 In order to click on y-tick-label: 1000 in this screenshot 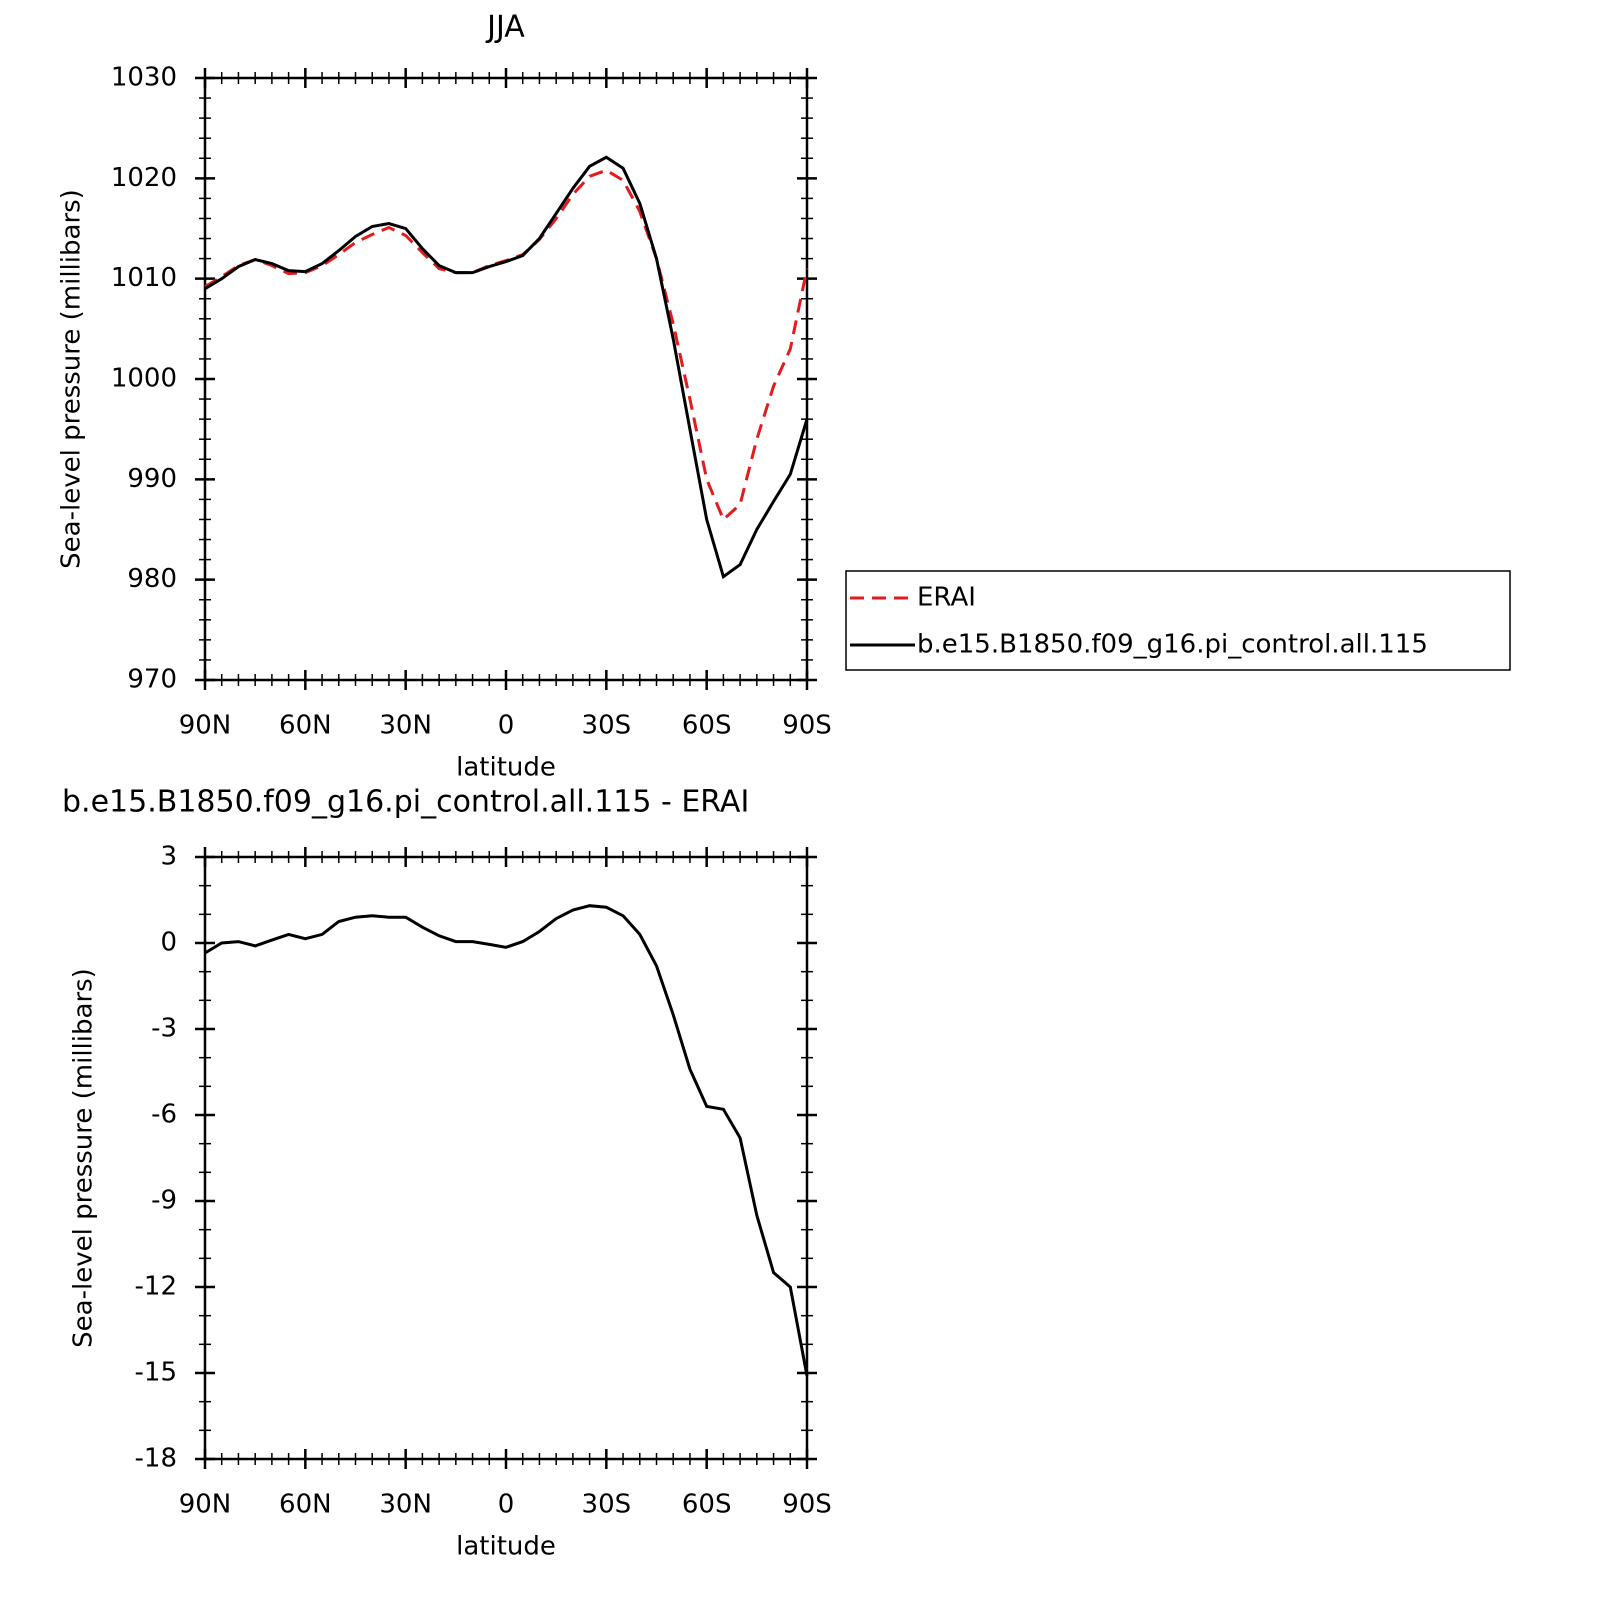, I will do `click(144, 379)`.